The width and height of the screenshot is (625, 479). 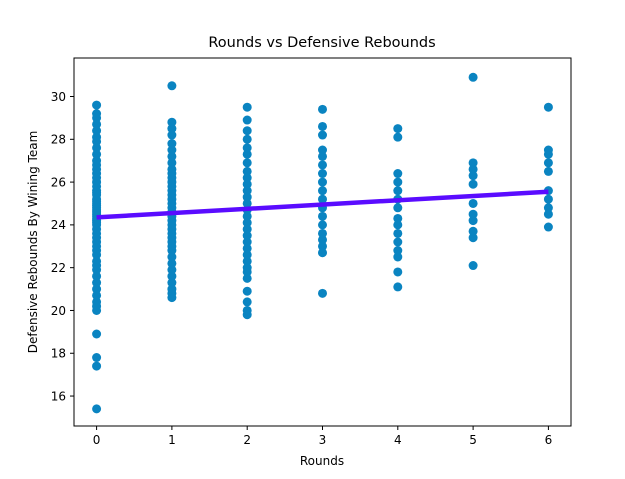 I want to click on y-tick-label-16: 16, so click(x=58, y=396).